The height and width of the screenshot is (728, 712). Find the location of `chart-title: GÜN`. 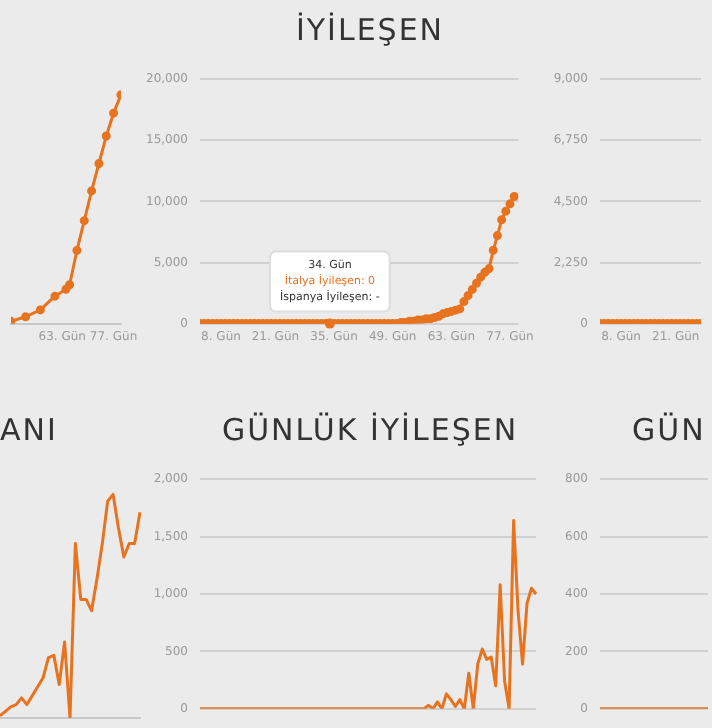

chart-title: GÜN is located at coordinates (670, 430).